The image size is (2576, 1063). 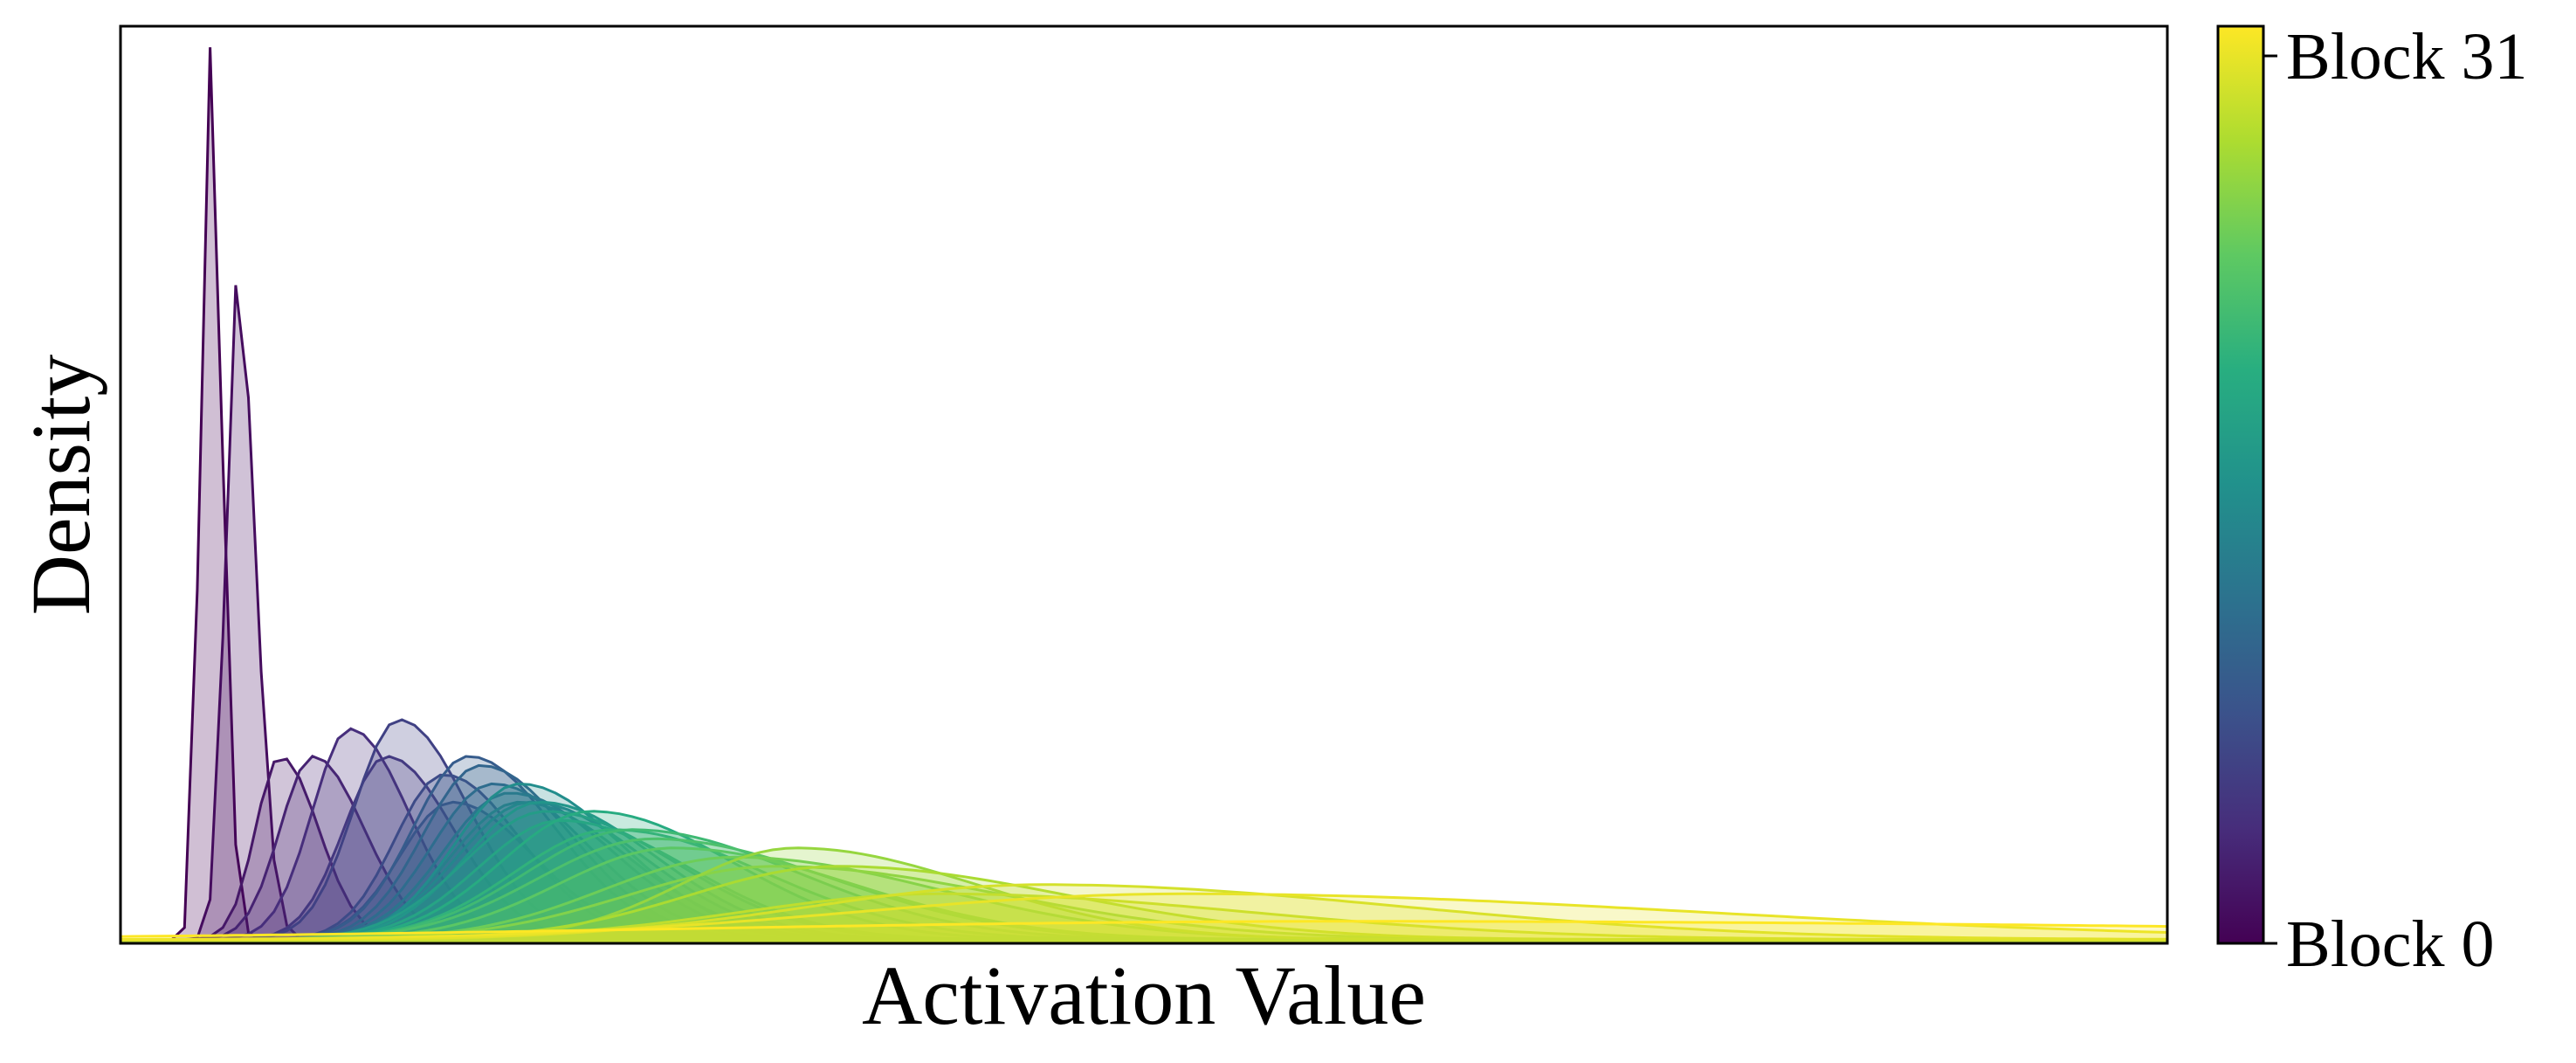 What do you see at coordinates (2390, 944) in the screenshot?
I see `colorbar-min-label: Block 0` at bounding box center [2390, 944].